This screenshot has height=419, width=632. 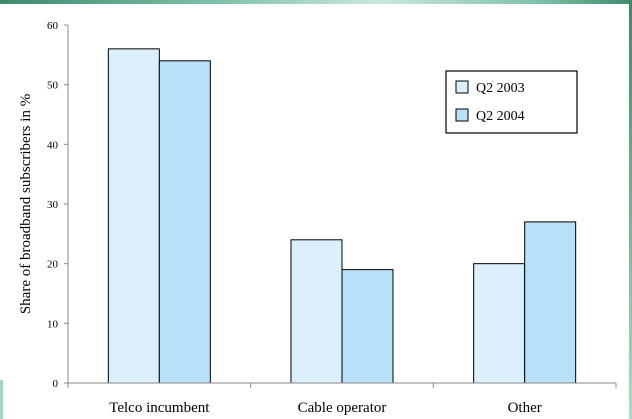 I want to click on legend-swatch-q2-2004, so click(x=462, y=115).